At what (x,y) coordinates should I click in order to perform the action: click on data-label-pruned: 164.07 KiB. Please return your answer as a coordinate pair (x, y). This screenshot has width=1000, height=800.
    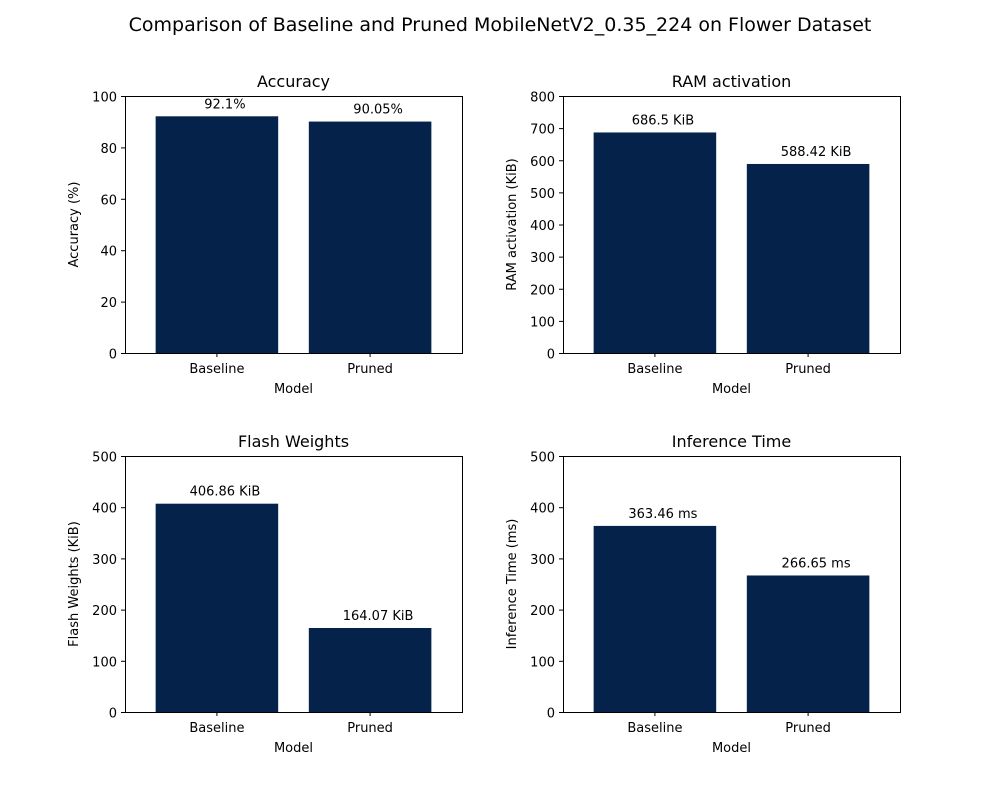
    Looking at the image, I should click on (378, 616).